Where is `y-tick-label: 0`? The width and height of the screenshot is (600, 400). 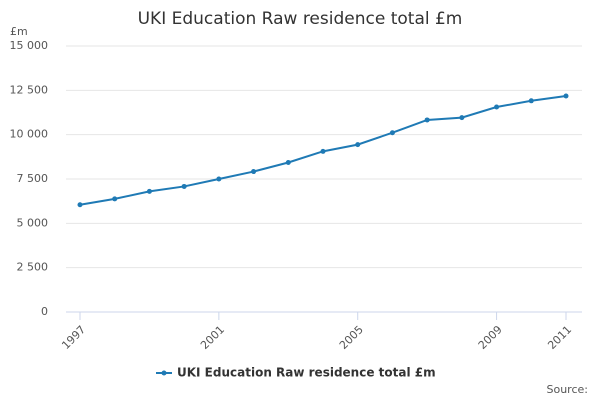
y-tick-label: 0 is located at coordinates (44, 311).